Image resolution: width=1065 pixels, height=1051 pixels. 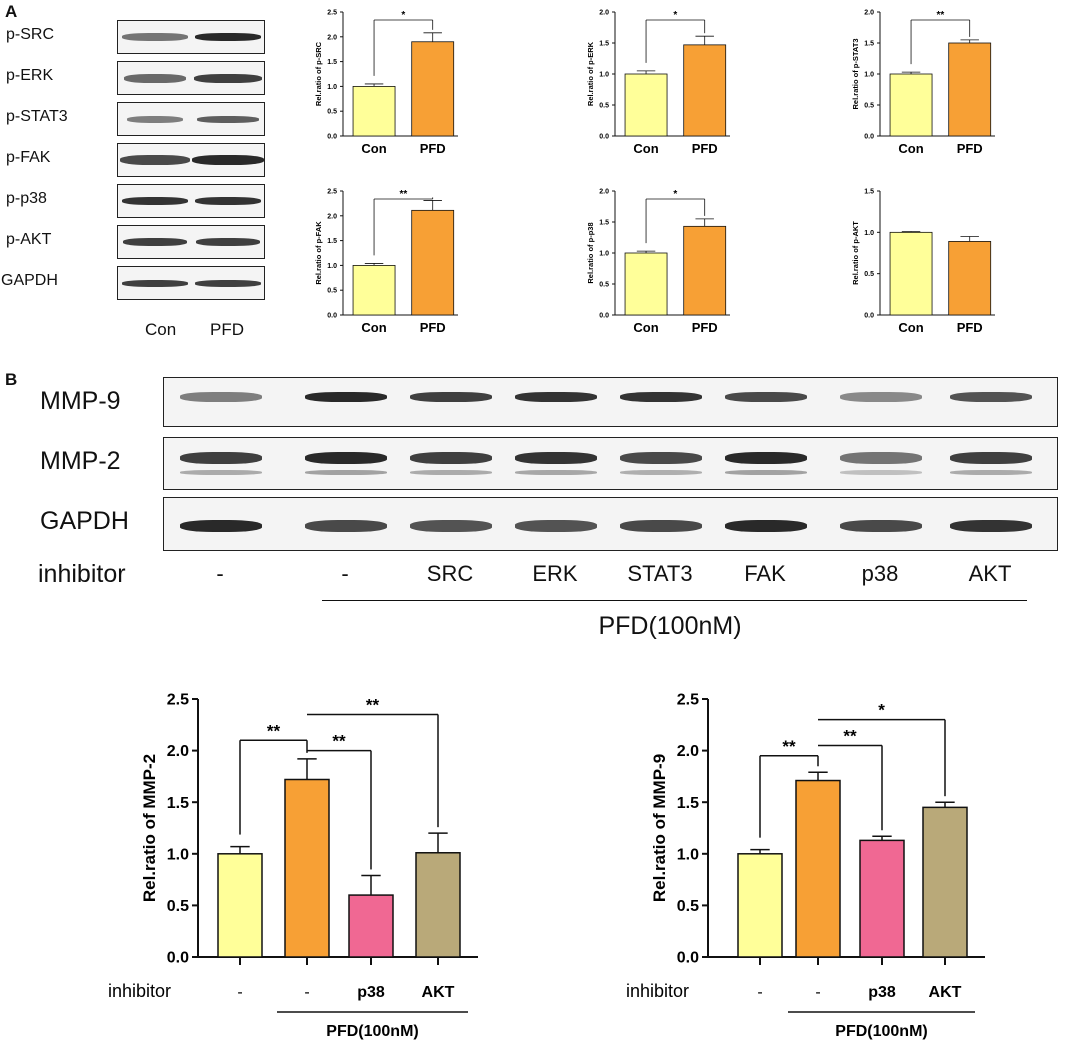 What do you see at coordinates (855, 74) in the screenshot?
I see `y-axis-label: Rel.ratio of p-STAT3` at bounding box center [855, 74].